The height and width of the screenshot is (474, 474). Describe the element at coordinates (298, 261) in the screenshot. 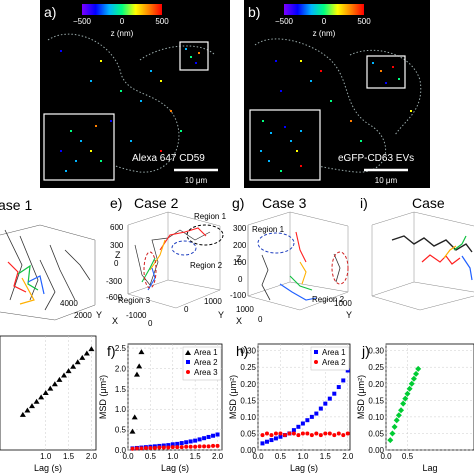

I see `panel-g-box` at that location.